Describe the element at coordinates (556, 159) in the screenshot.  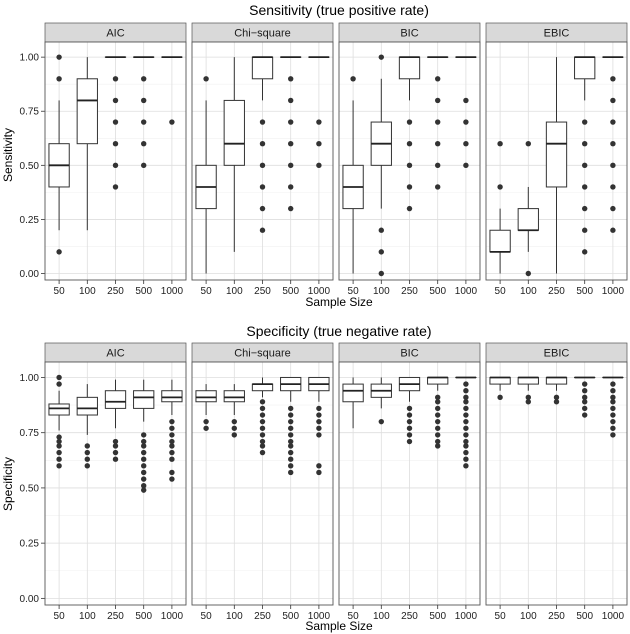
I see `sensitivity-facet-3: EBIC 50 100 250 500 1000` at that location.